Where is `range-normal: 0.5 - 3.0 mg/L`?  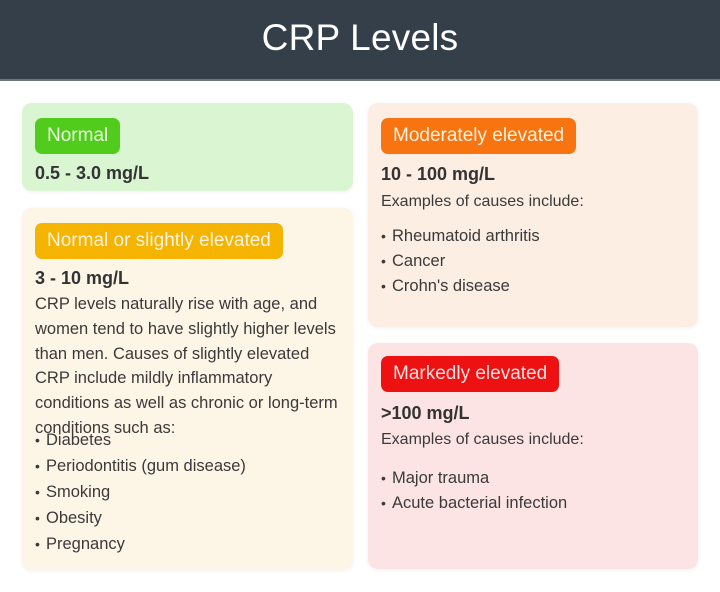 range-normal: 0.5 - 3.0 mg/L is located at coordinates (92, 173).